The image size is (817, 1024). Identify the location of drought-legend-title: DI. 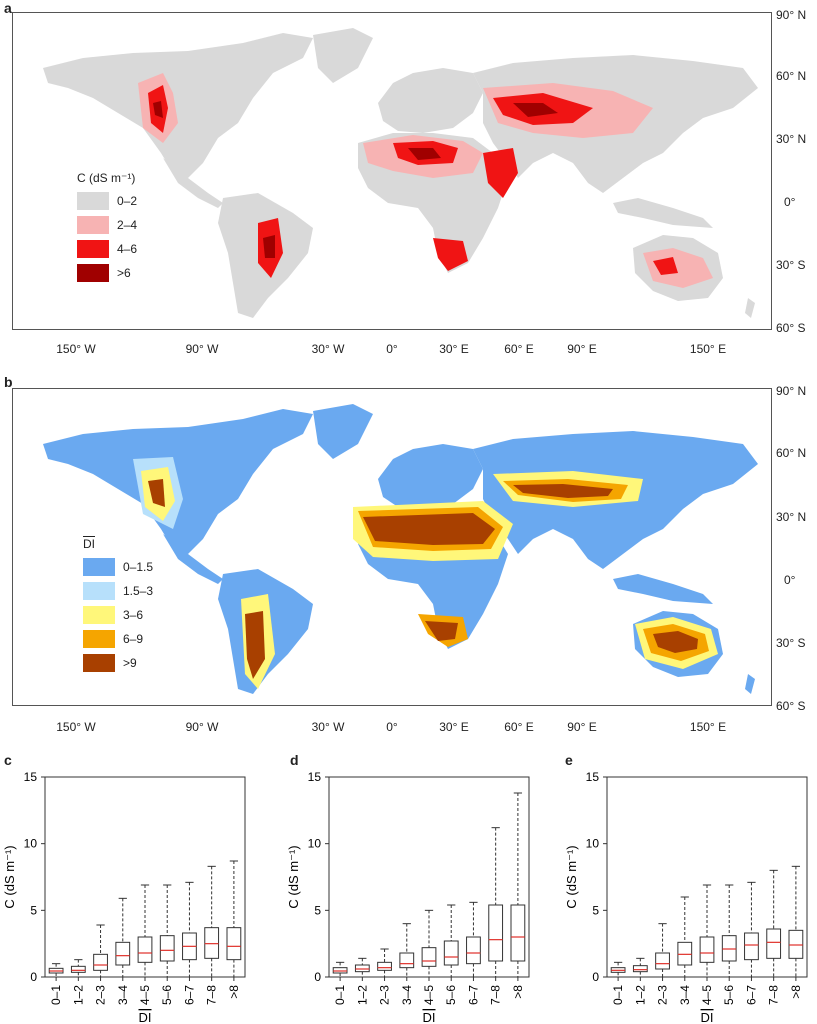
(89, 544).